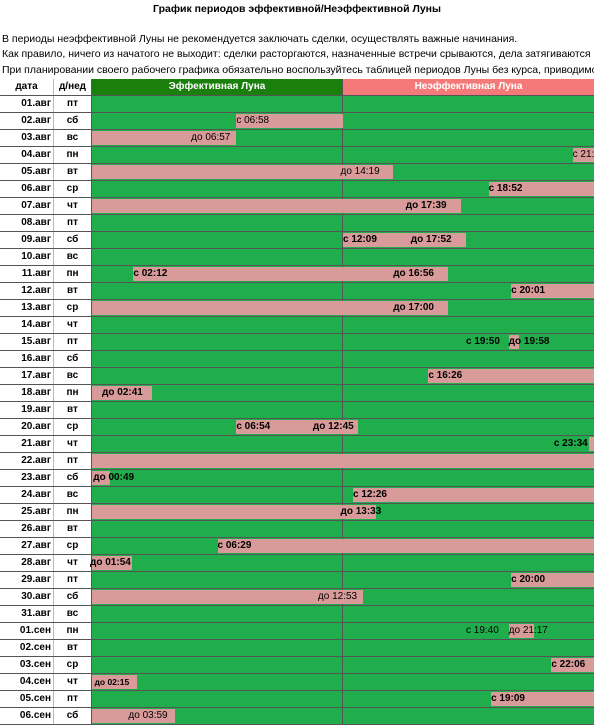 The image size is (594, 725). Describe the element at coordinates (506, 189) in the screenshot. I see `period-time-label: с 18:52` at that location.